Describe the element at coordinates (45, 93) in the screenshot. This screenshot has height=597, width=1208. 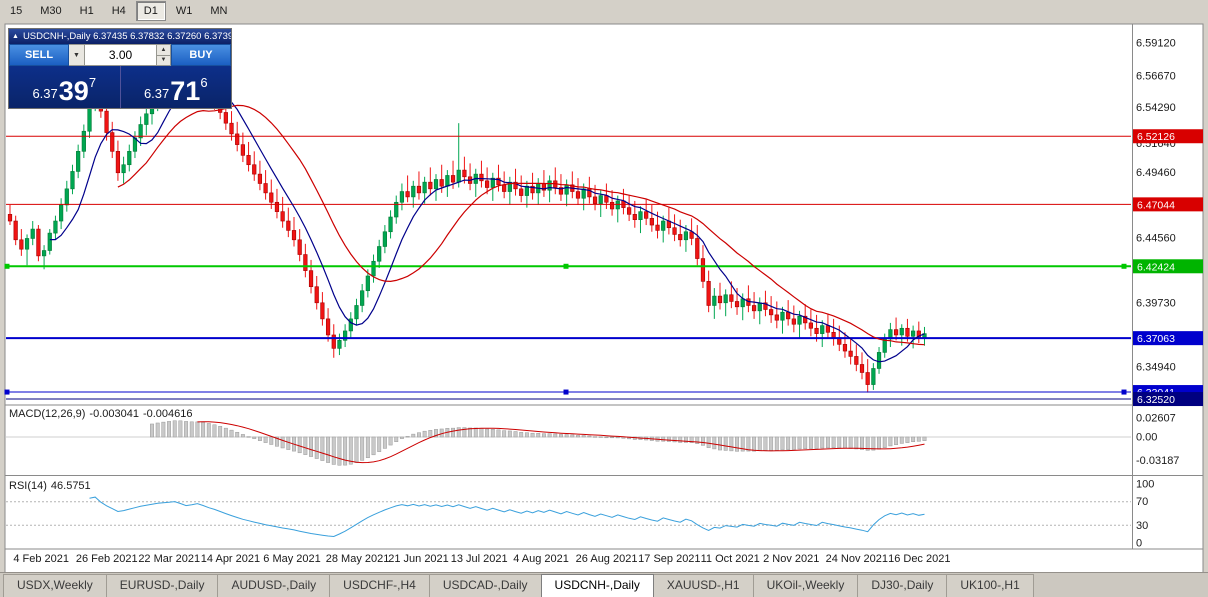
I see `sell-price-small: 6.37` at that location.